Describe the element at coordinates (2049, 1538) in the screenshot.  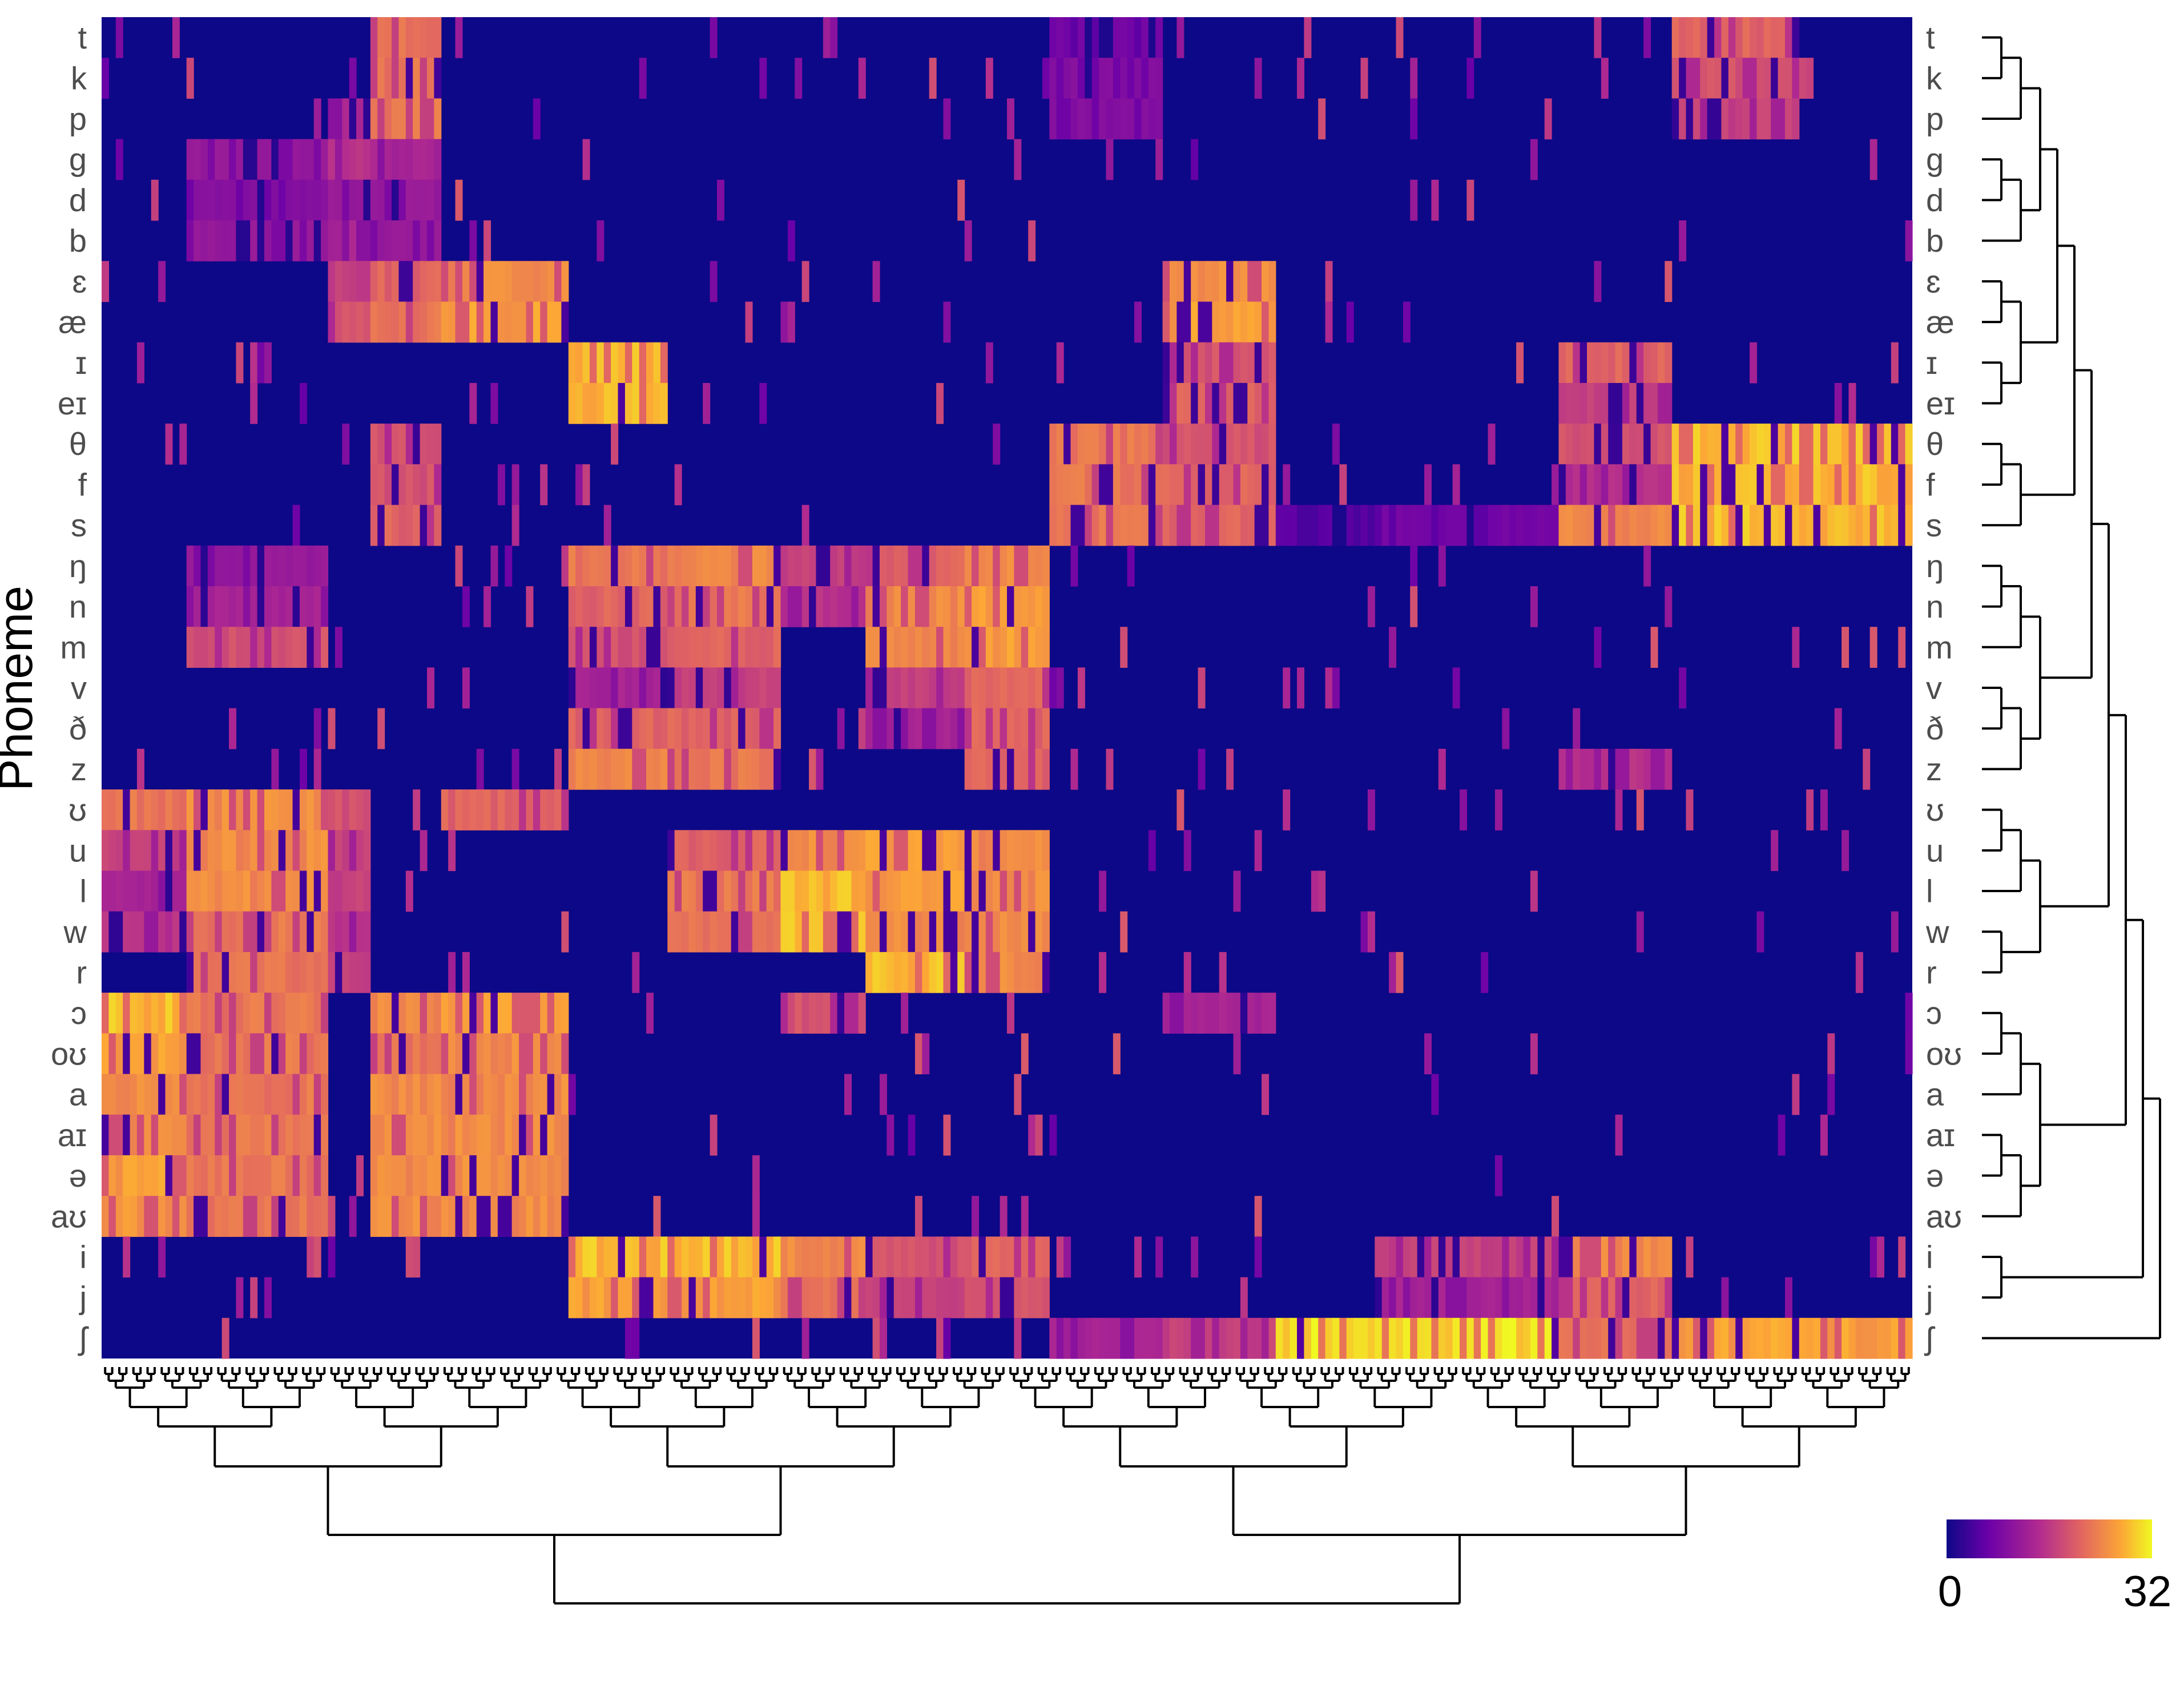
I see `colorbar-gradient` at that location.